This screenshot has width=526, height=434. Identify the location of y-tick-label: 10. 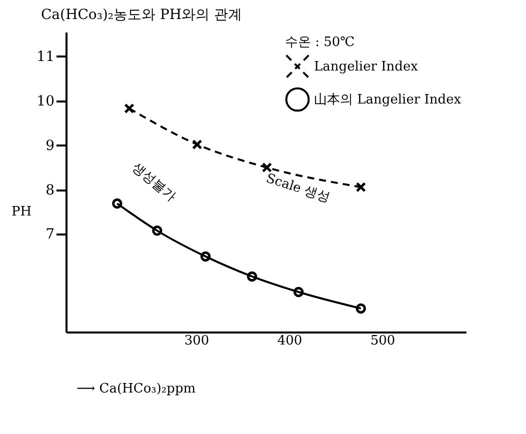
(45, 101).